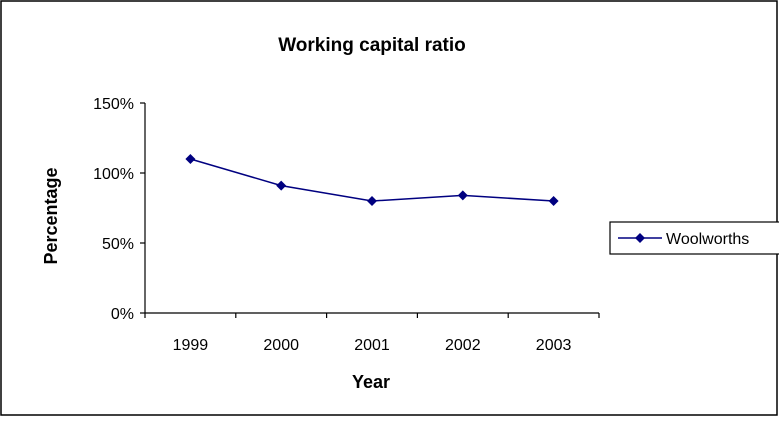  I want to click on x-tick-label: 1999, so click(191, 345).